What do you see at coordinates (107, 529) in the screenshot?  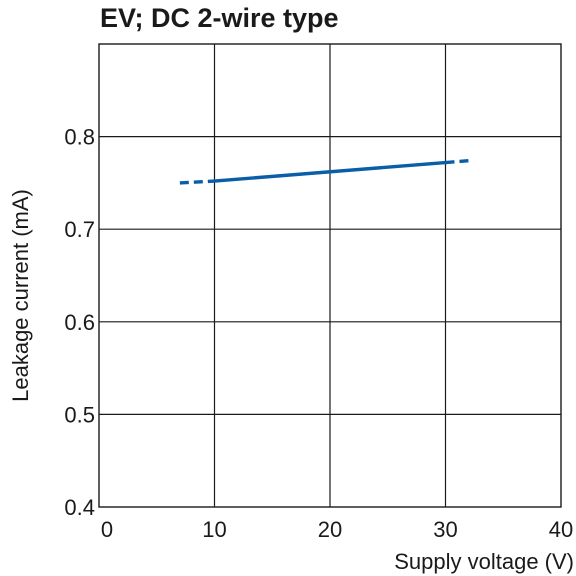 I see `x-tick-label: 0` at bounding box center [107, 529].